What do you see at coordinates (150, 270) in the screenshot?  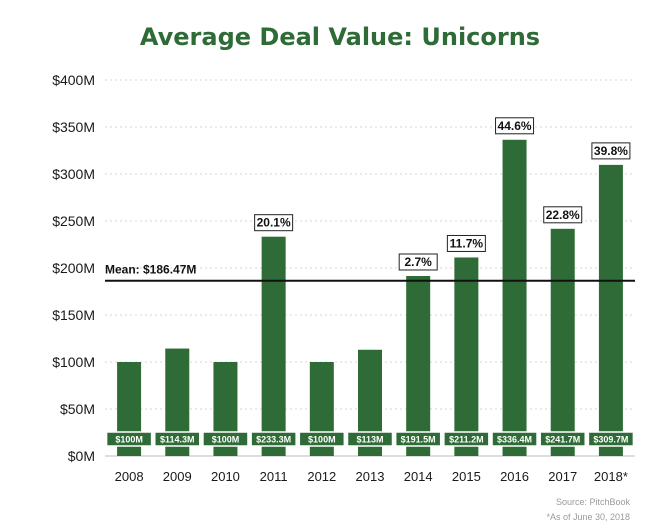 I see `mean-label: Mean: $186.47M` at bounding box center [150, 270].